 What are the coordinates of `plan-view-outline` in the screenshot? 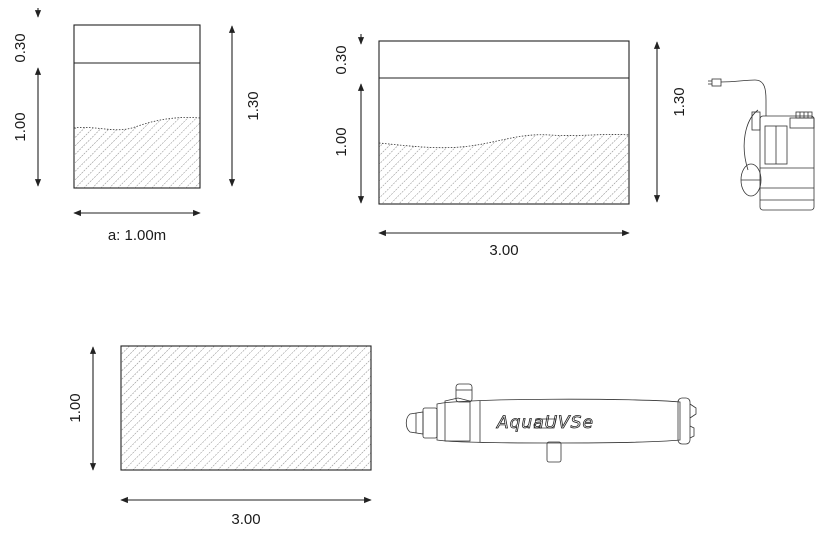 It's located at (246, 408).